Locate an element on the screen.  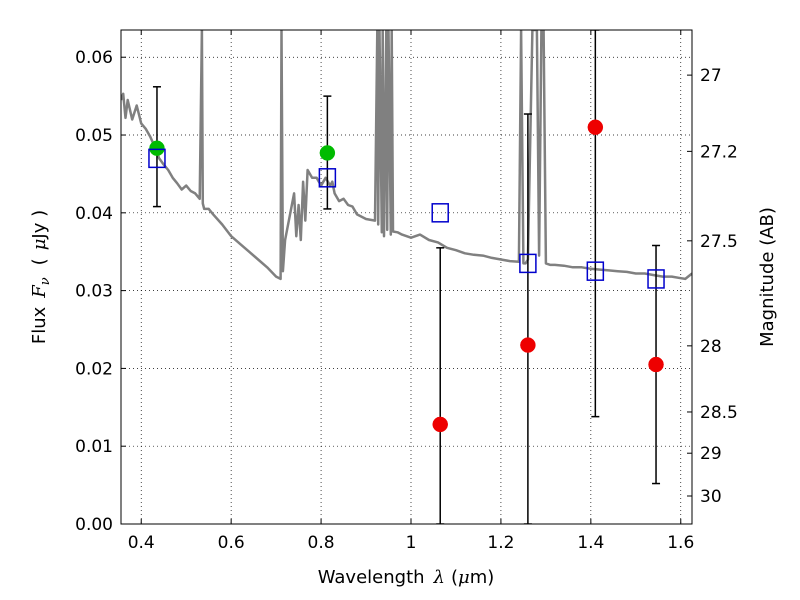
x-axis-title: Wavelength λ (μm) is located at coordinates (406, 577).